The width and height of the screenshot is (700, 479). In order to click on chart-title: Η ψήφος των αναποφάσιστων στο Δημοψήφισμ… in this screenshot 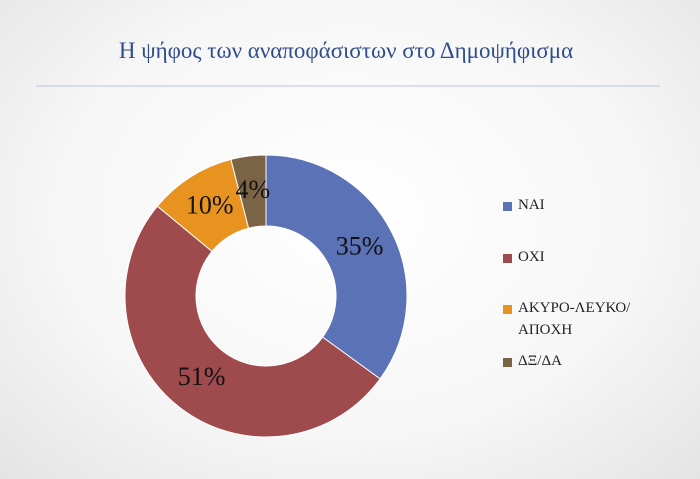, I will do `click(346, 50)`.